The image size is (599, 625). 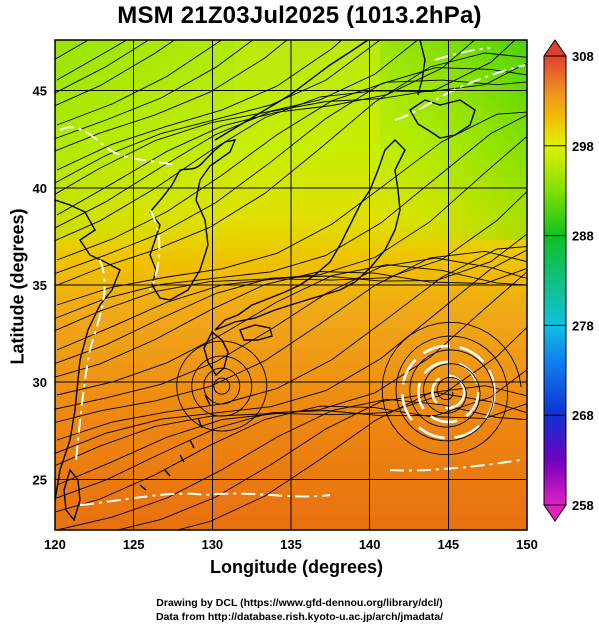 What do you see at coordinates (442, 119) in the screenshot?
I see `hokkaido-coast` at bounding box center [442, 119].